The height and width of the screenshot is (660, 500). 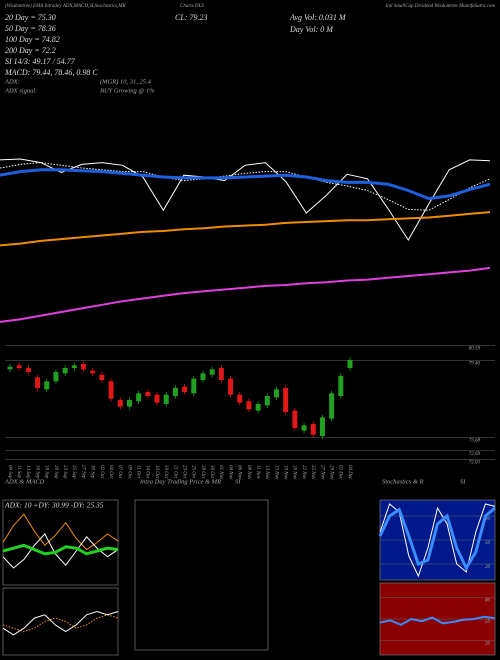 I want to click on x-tick-label: 07 Oct, so click(x=119, y=472).